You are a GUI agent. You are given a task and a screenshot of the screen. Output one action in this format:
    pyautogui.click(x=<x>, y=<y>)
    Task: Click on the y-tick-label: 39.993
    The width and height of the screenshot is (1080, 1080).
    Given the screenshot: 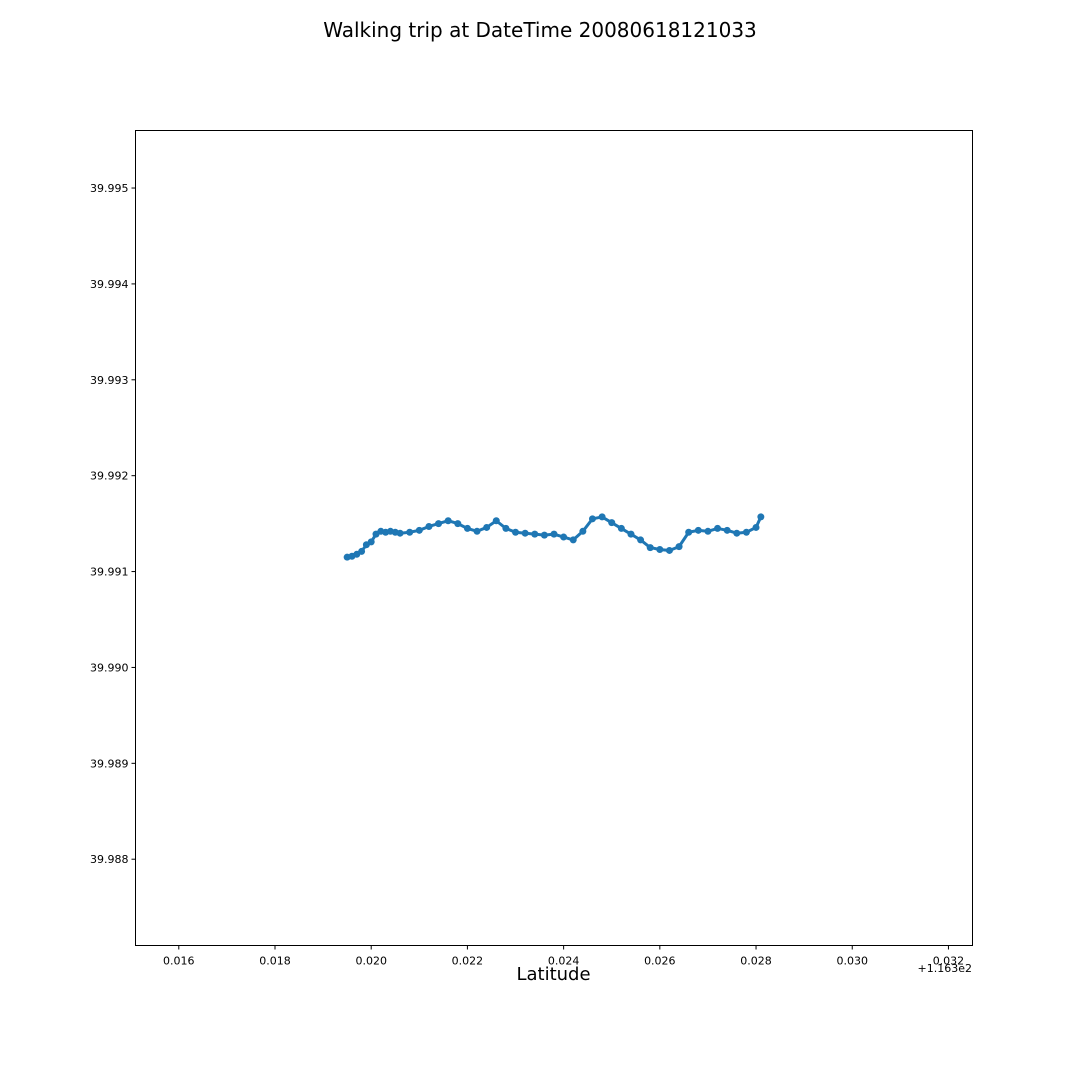 What is the action you would take?
    pyautogui.click(x=109, y=380)
    